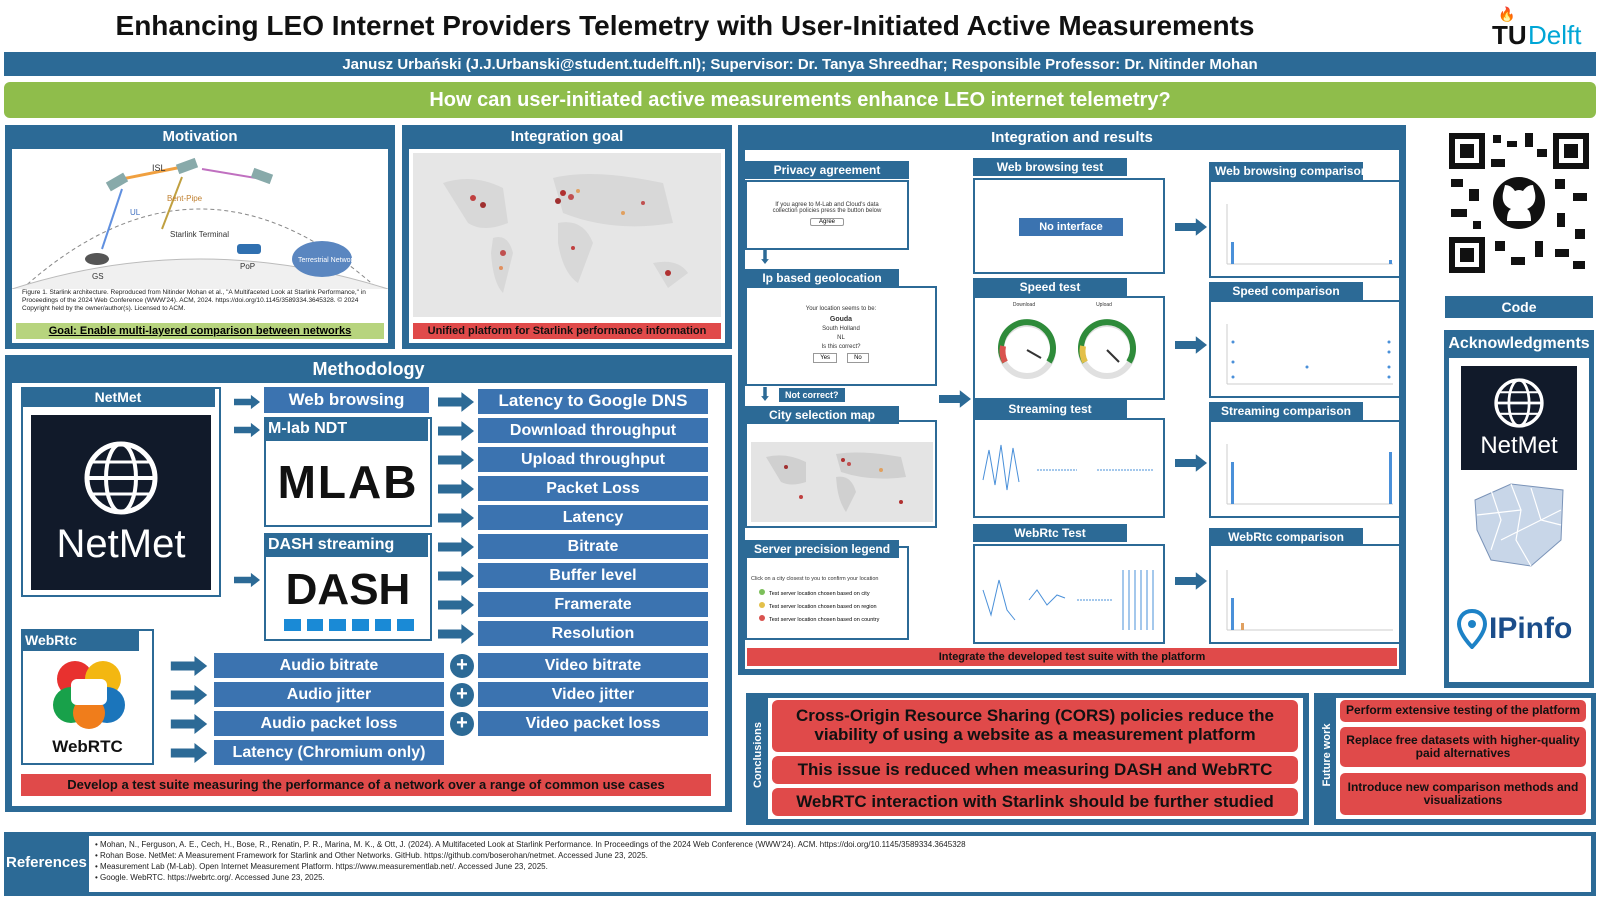  What do you see at coordinates (825, 358) in the screenshot?
I see `yes-button: Yes` at bounding box center [825, 358].